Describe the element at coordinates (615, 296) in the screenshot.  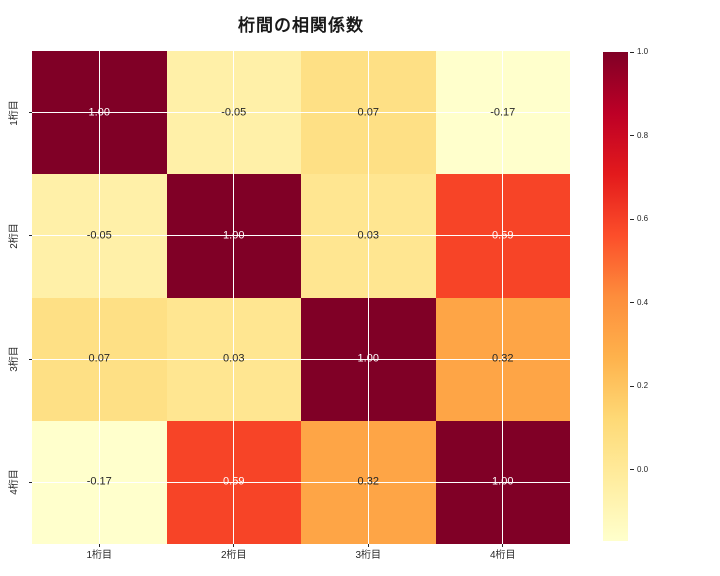
I see `colorbar` at that location.